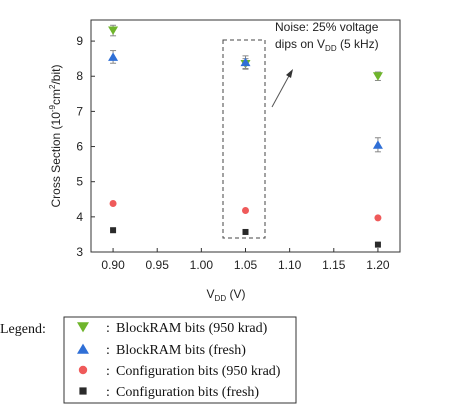 The width and height of the screenshot is (474, 406). What do you see at coordinates (79, 252) in the screenshot?
I see `y-tick-label: 3` at bounding box center [79, 252].